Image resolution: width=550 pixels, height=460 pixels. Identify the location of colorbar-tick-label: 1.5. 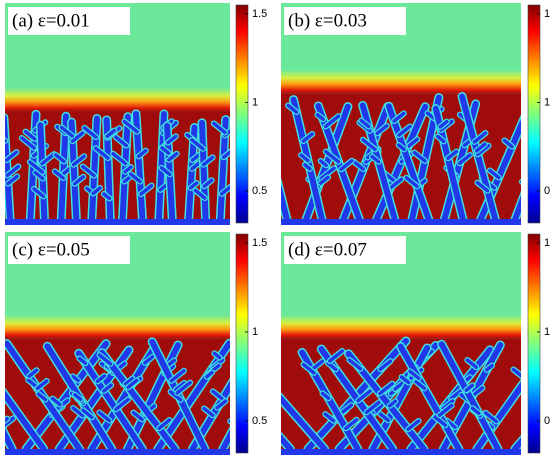
(547, 14).